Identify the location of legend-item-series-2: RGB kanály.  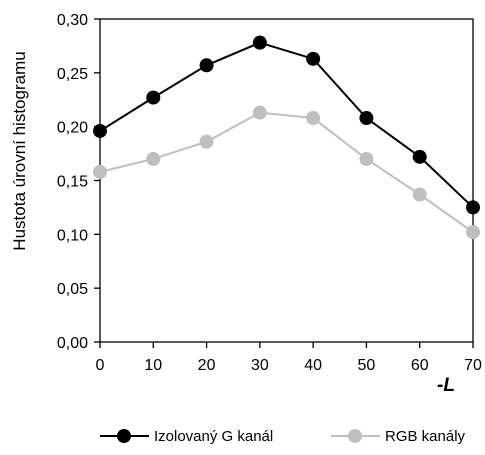
(398, 436).